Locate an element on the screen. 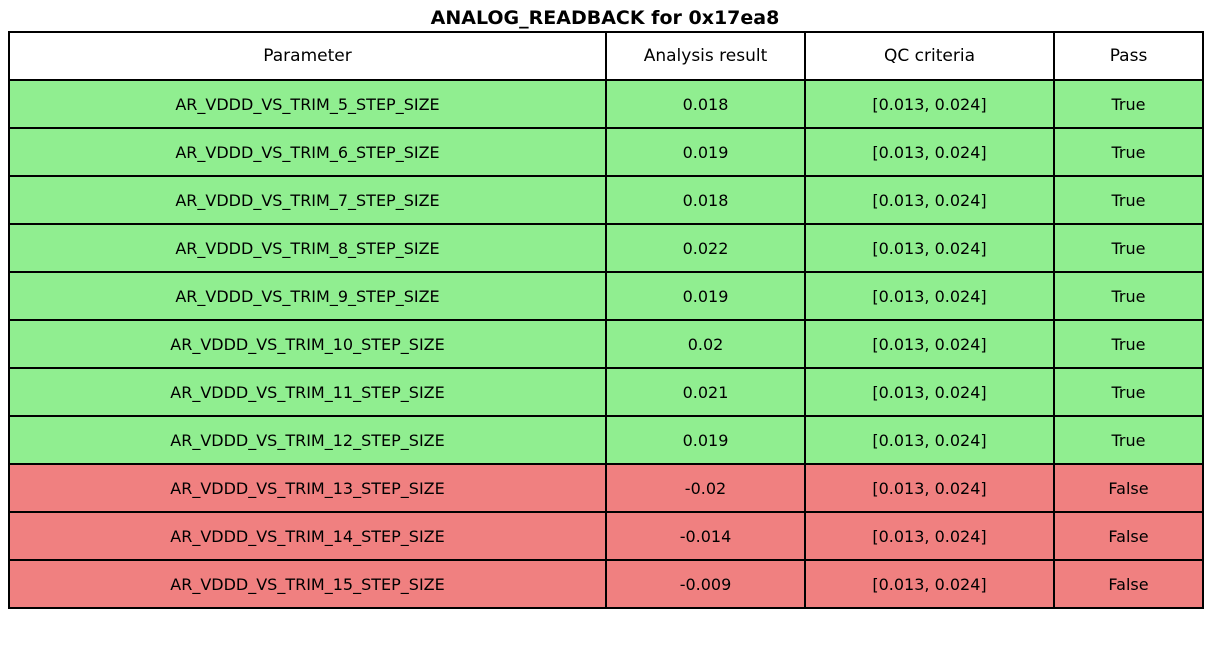  col-header-qc-criteria: QC criteria is located at coordinates (929, 56).